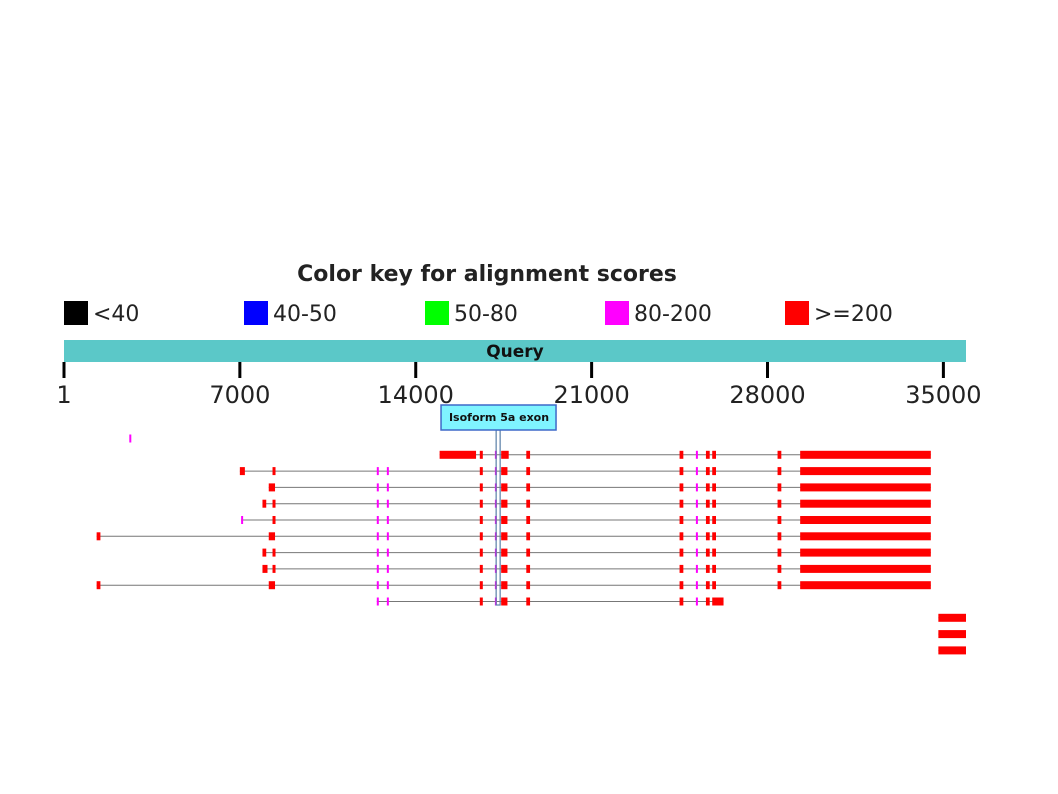  I want to click on x-axis: 1 7000 14000 21000 28000 35000, so click(519, 385).